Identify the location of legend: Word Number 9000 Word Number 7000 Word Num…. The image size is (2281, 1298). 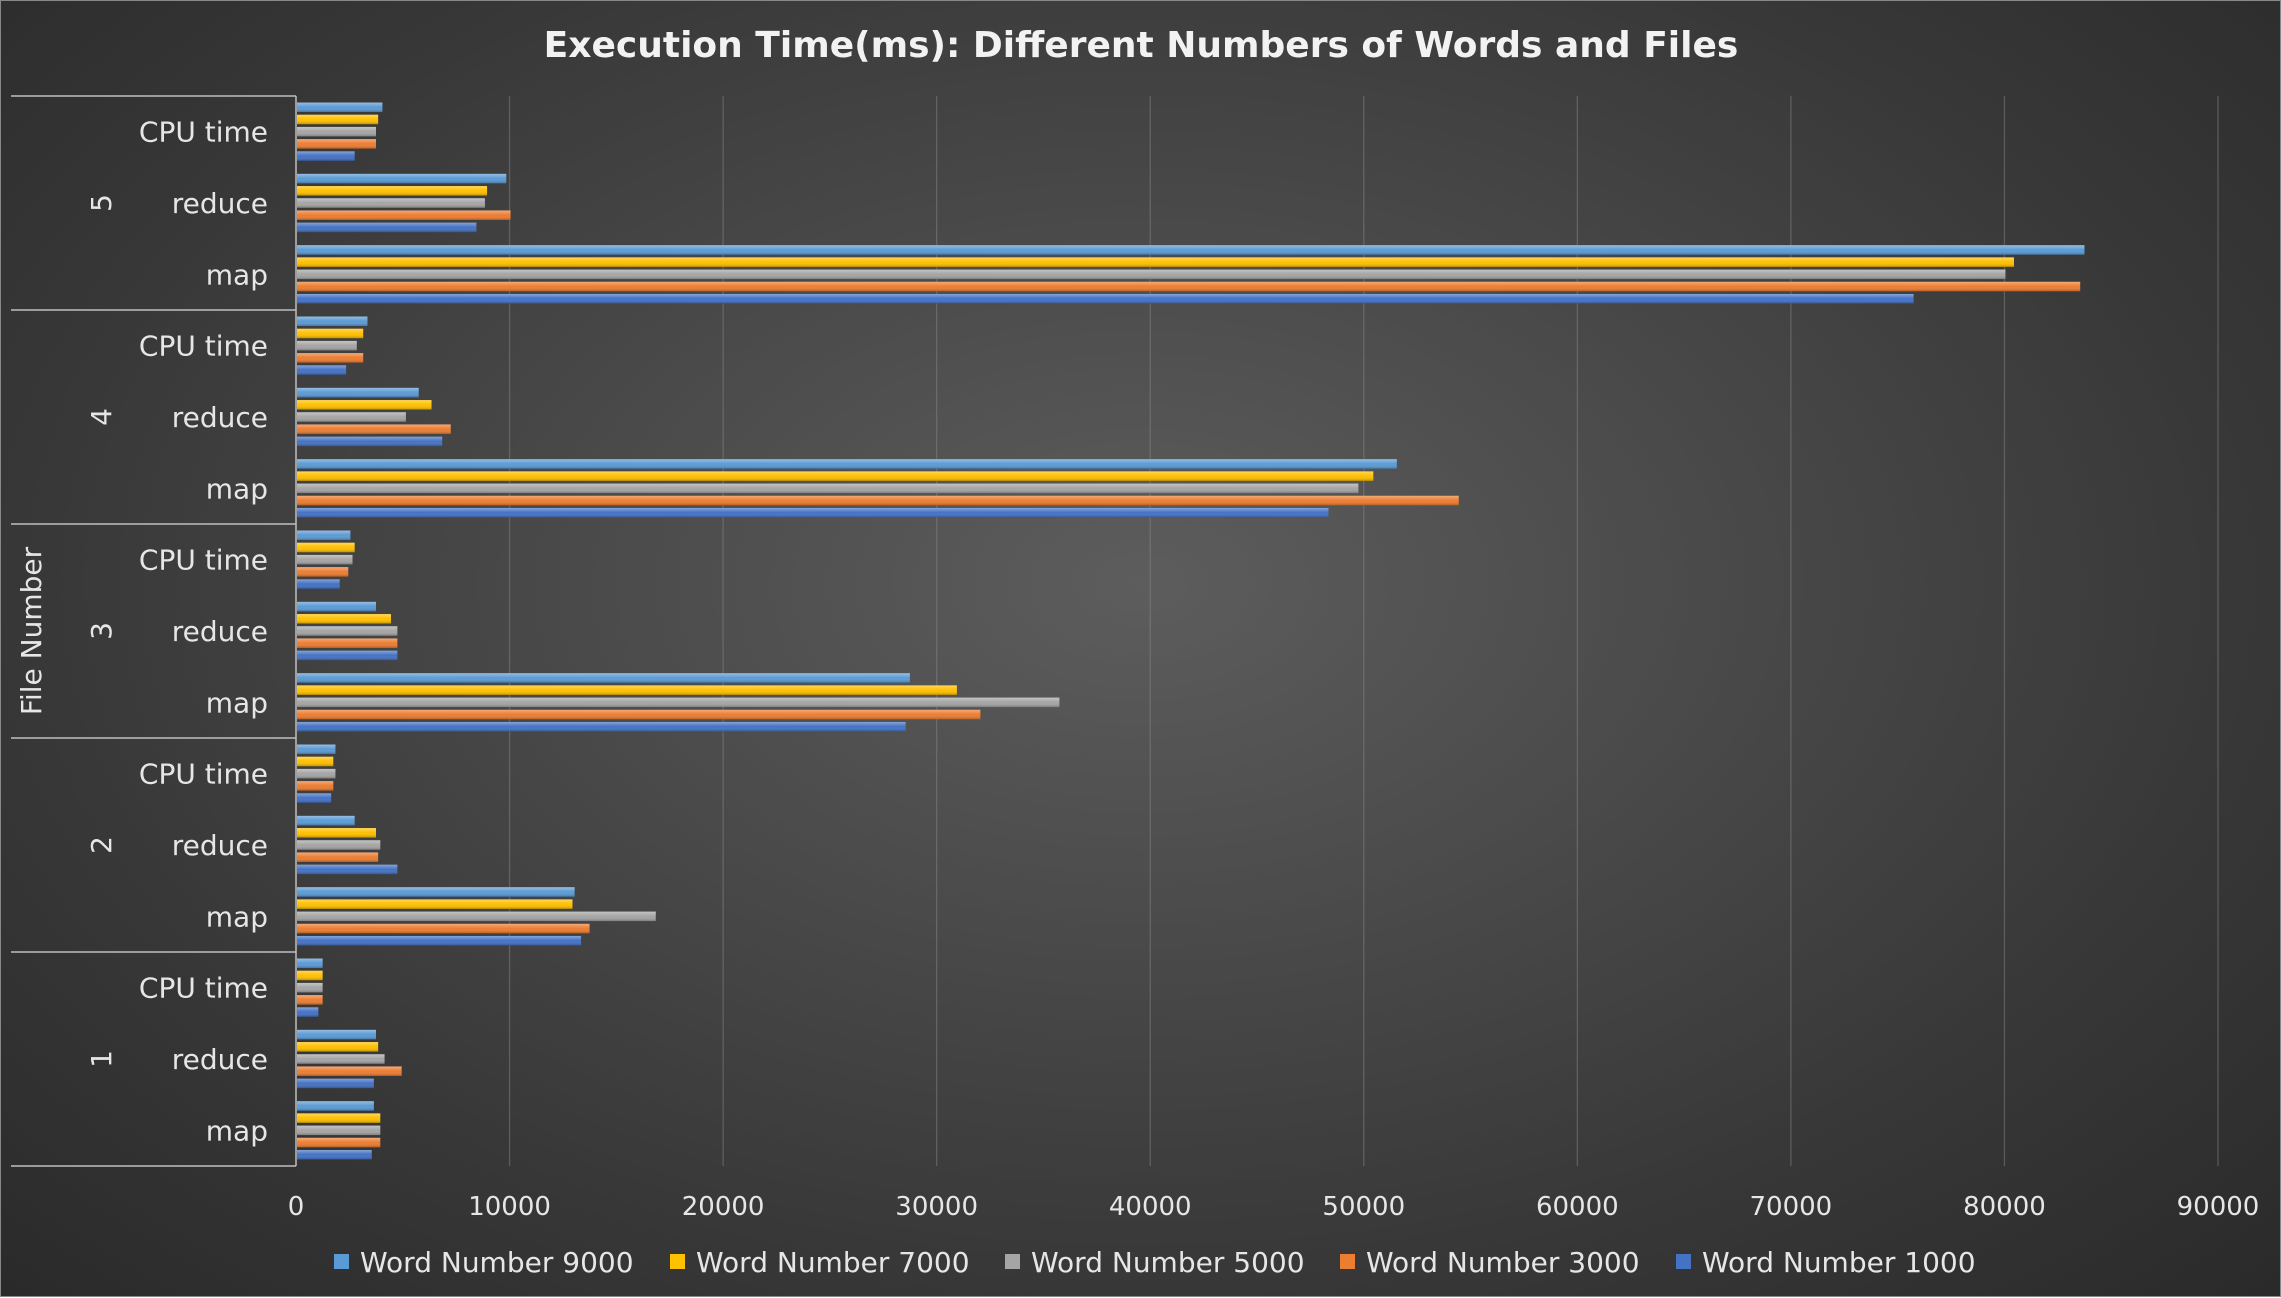
(1155, 1262).